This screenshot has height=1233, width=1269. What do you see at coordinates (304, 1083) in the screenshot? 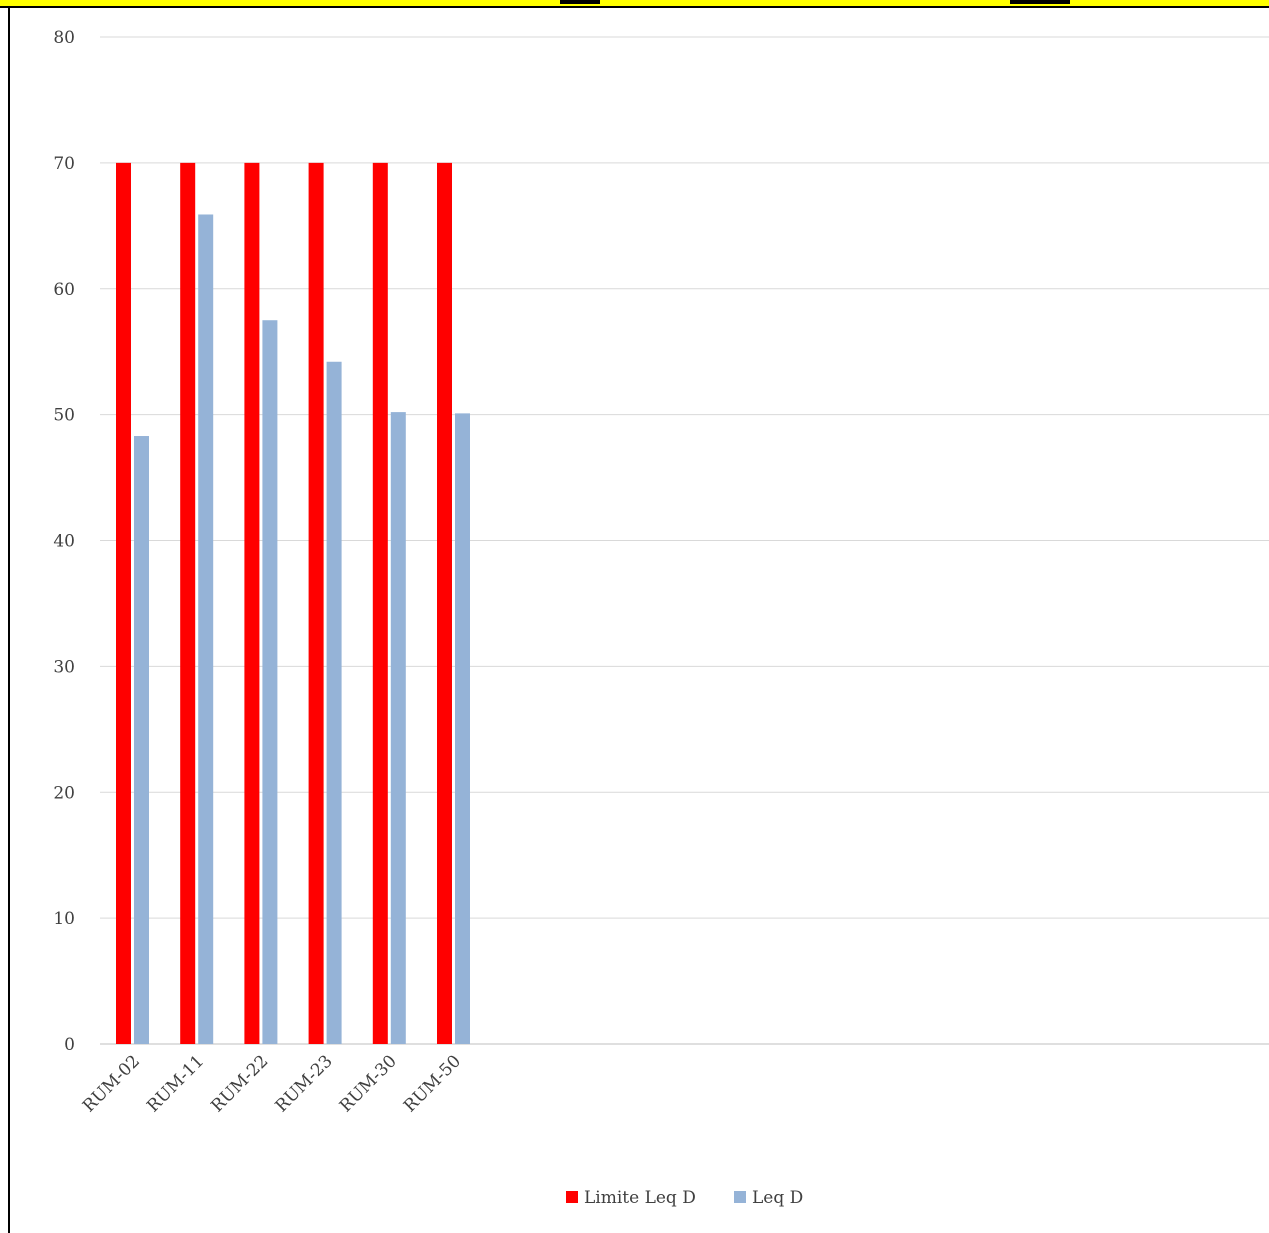
I see `x-tick-label: RUM-23` at bounding box center [304, 1083].